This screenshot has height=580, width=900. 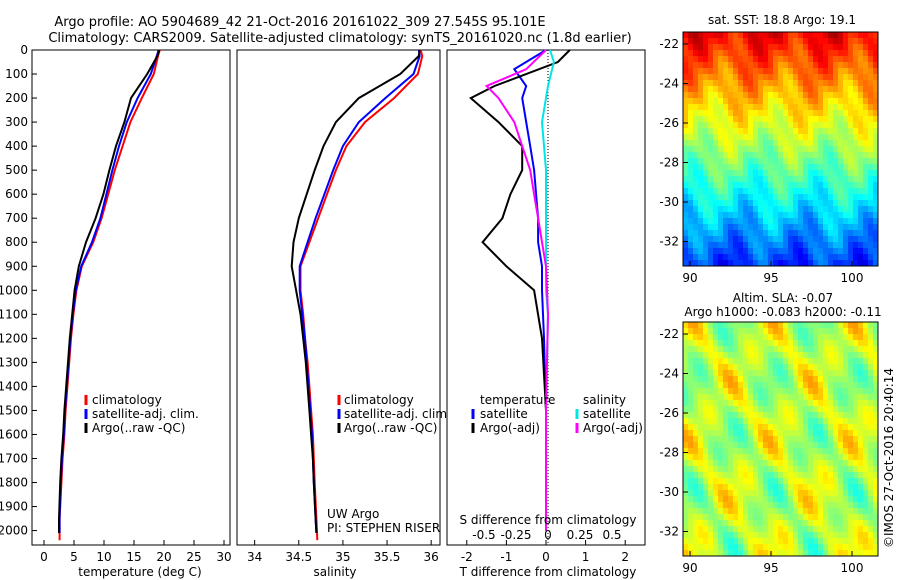 What do you see at coordinates (14, 410) in the screenshot?
I see `y-tick-label: 1500` at bounding box center [14, 410].